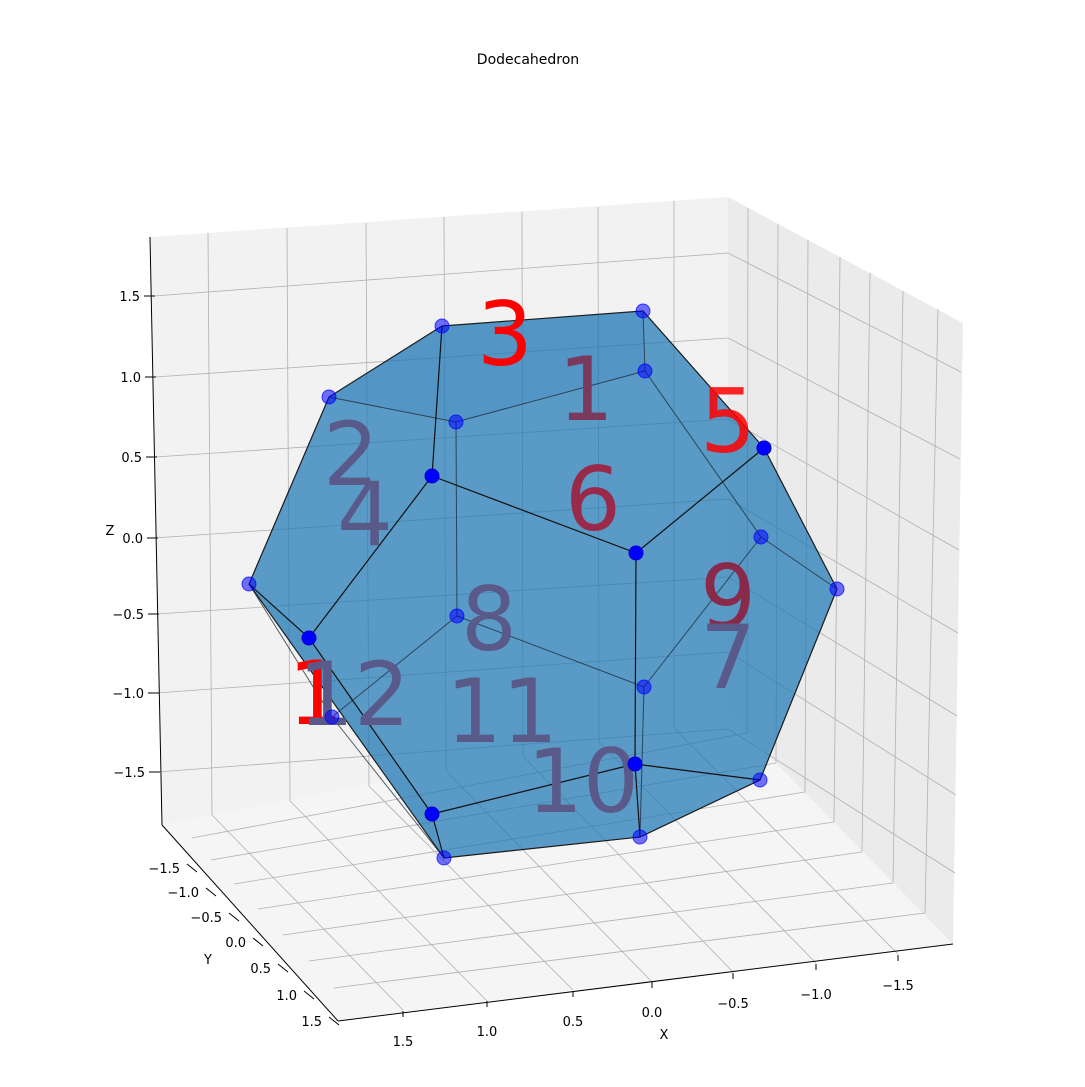  I want to click on face-label: 10, so click(583, 781).